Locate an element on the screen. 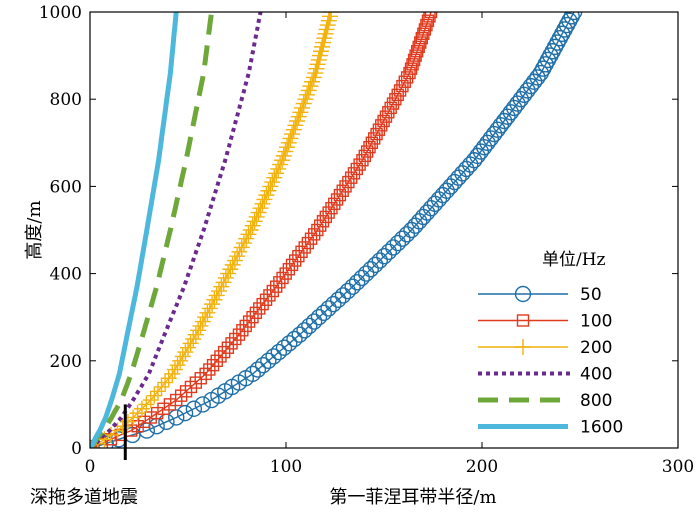  legend-label-800: 800 is located at coordinates (596, 401).